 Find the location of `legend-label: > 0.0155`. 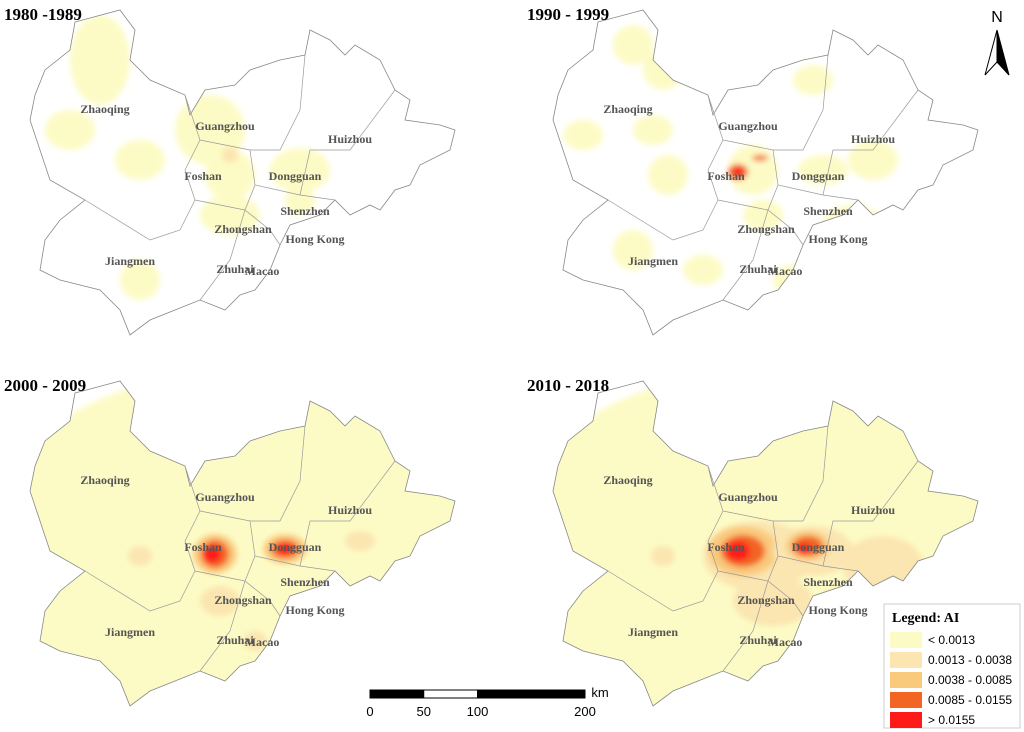

legend-label: > 0.0155 is located at coordinates (951, 720).